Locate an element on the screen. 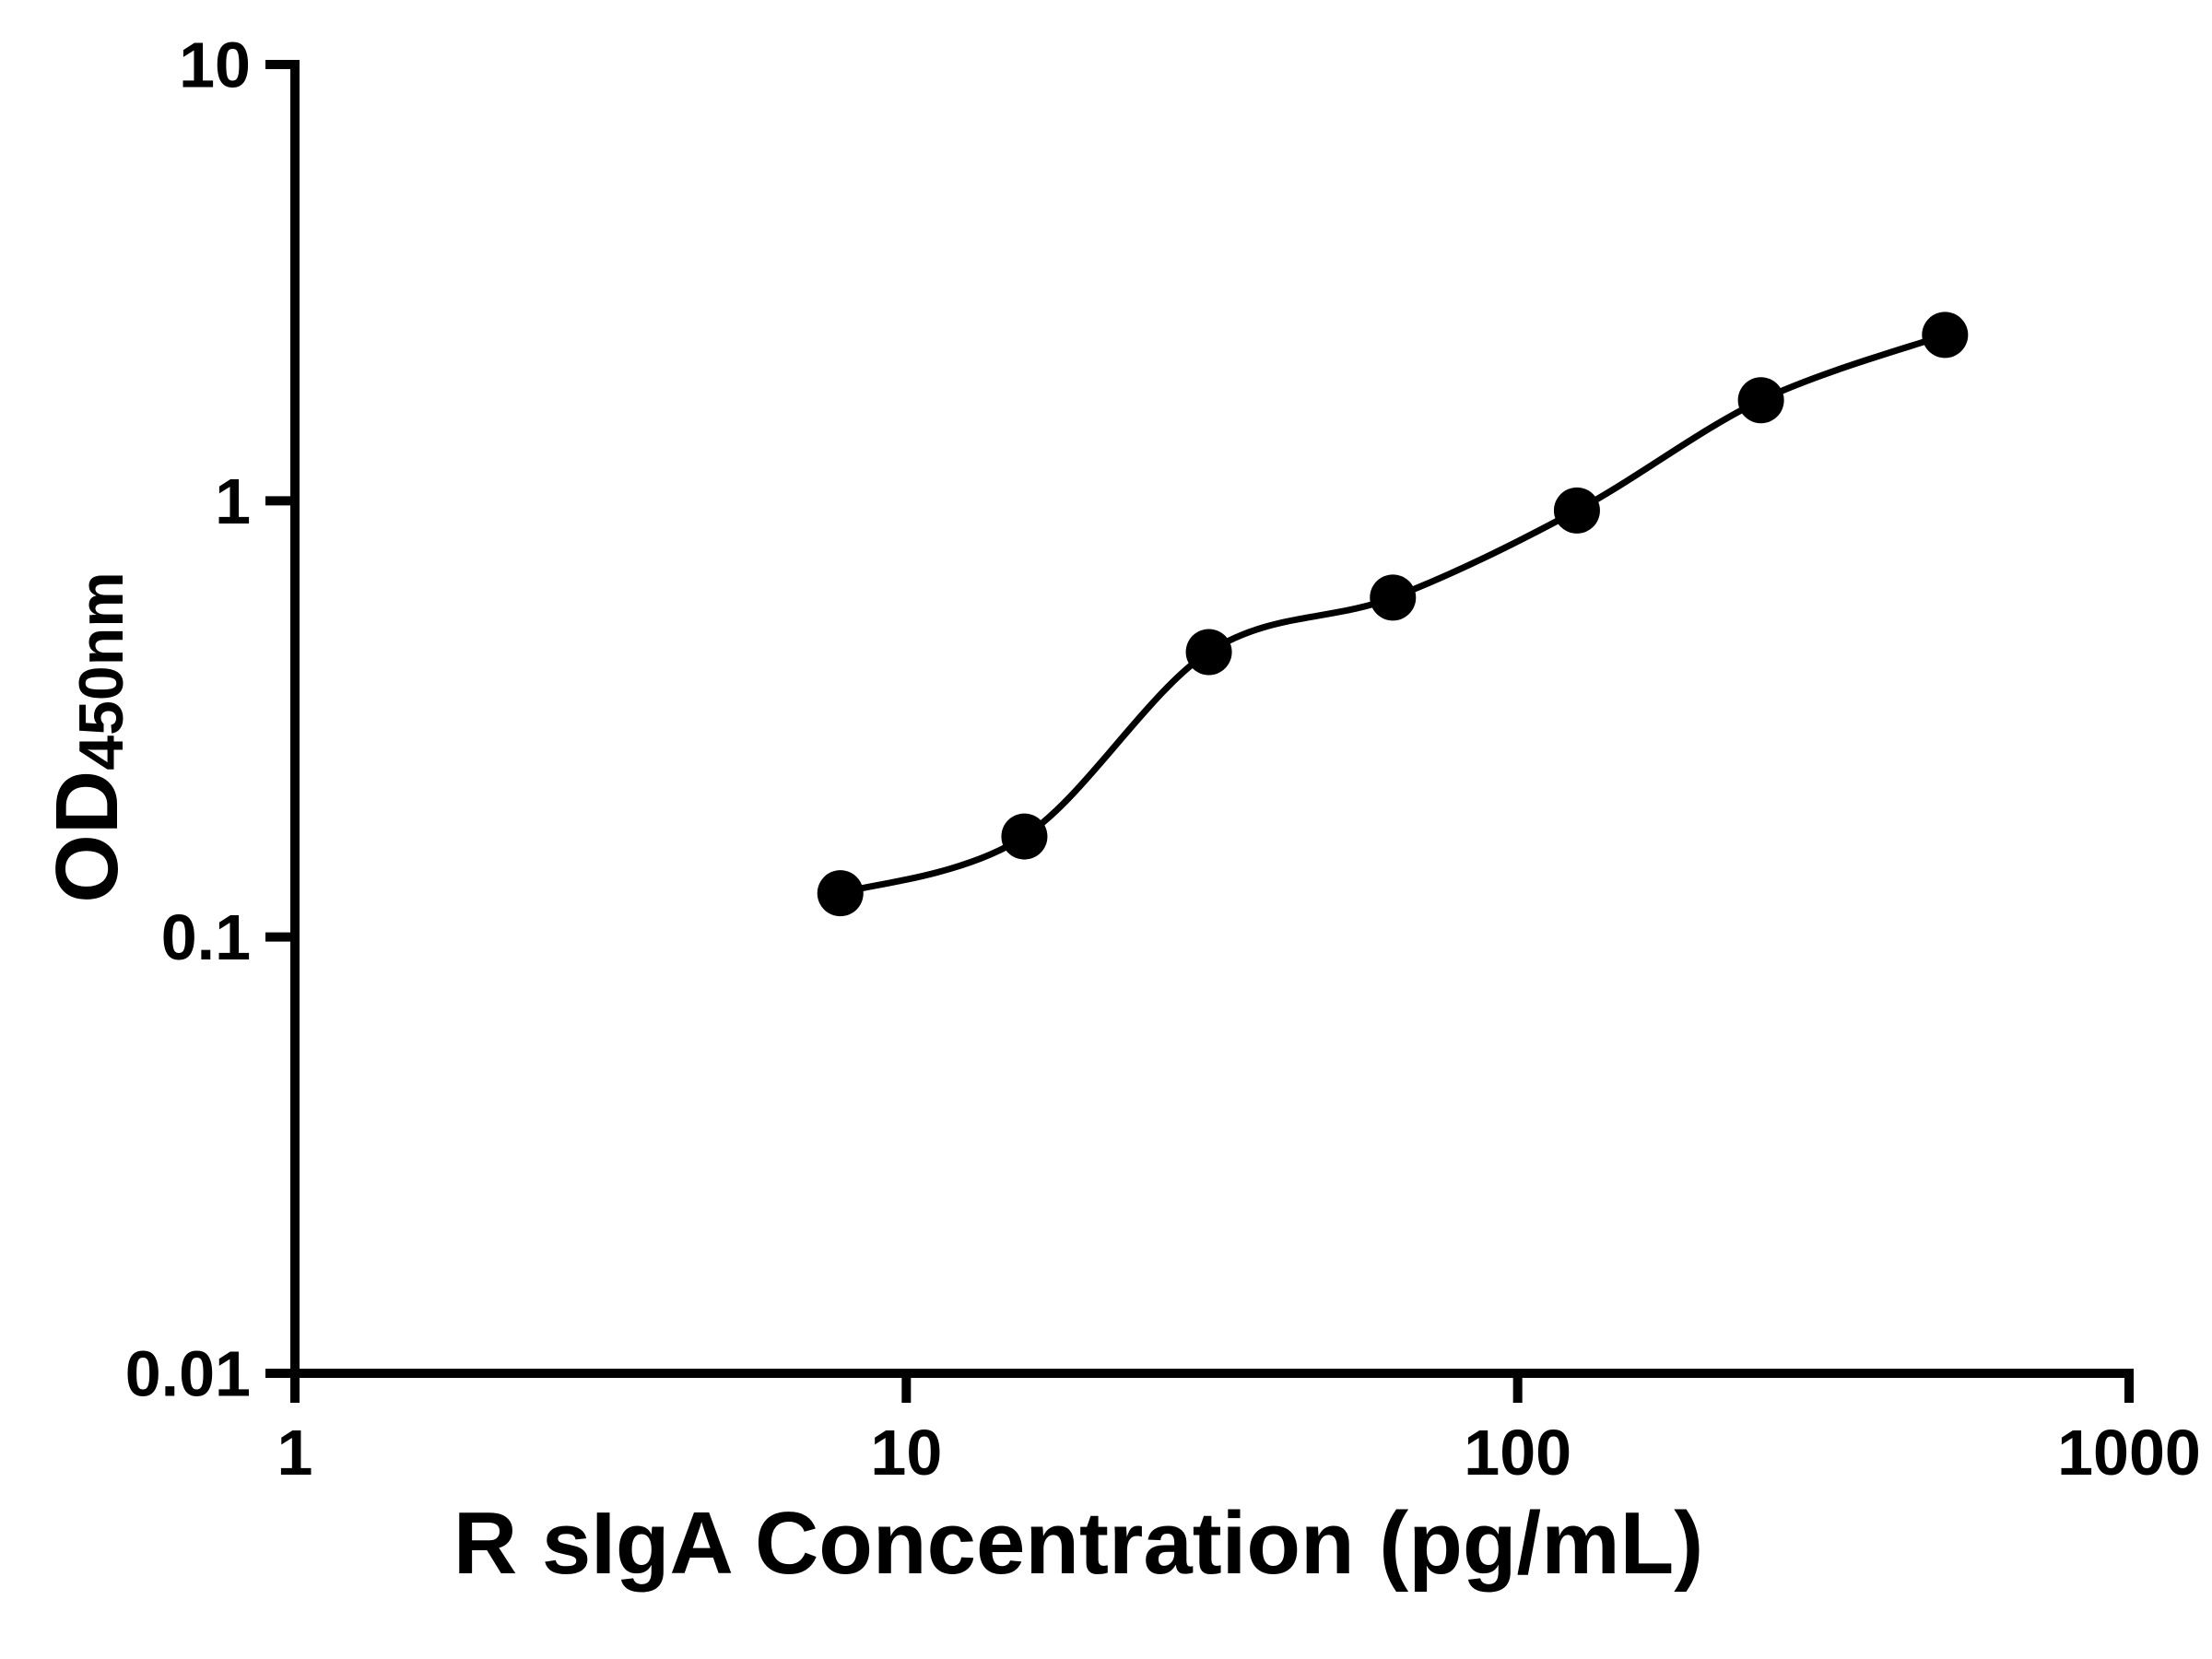 The height and width of the screenshot is (1659, 2212). x-axis-tick-label: 1000 is located at coordinates (2129, 1452).